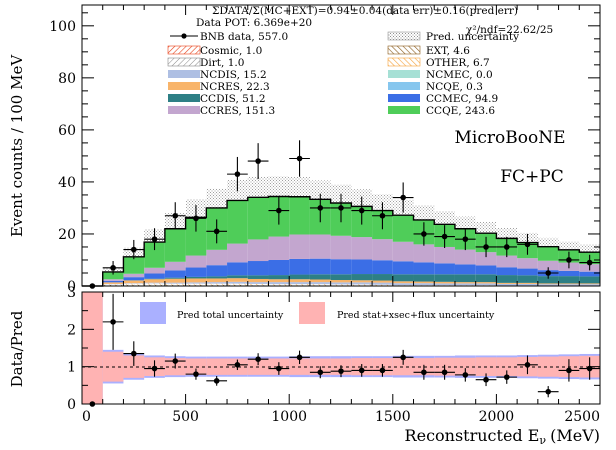  What do you see at coordinates (542, 440) in the screenshot?
I see `x-axis-label-sub: ν` at bounding box center [542, 440].